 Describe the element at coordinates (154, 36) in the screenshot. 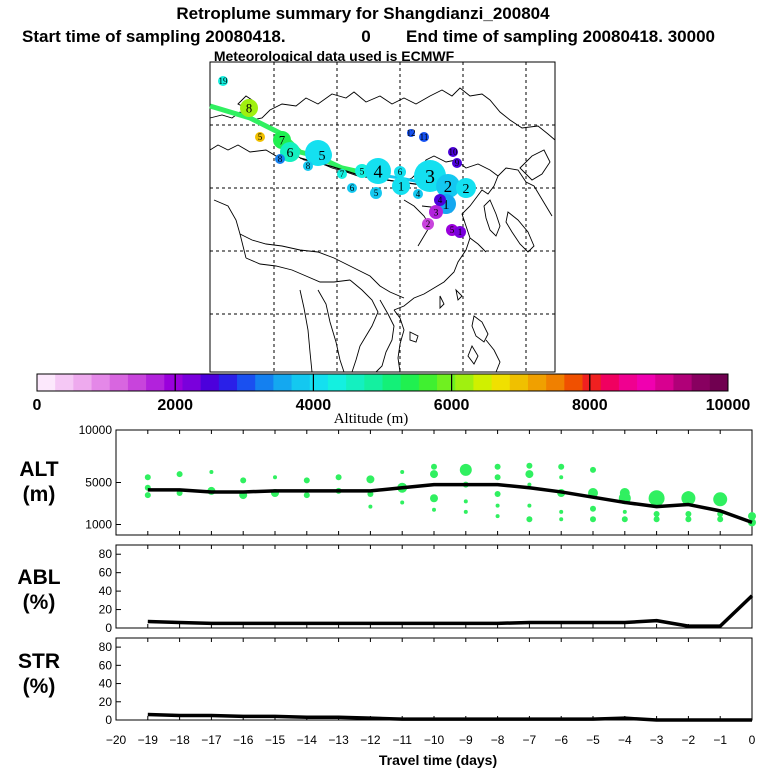

I see `title-line-2-start: Start time of sampling 20080418.` at that location.